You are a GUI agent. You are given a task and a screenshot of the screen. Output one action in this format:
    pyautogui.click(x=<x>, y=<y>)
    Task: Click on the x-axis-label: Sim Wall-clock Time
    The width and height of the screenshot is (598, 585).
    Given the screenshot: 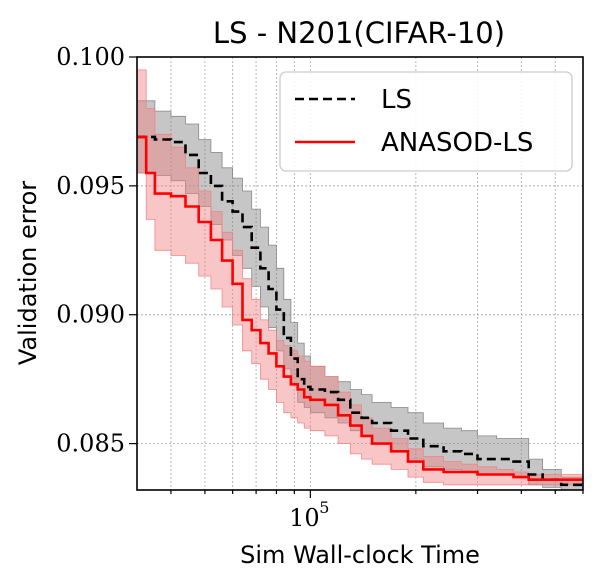 What is the action you would take?
    pyautogui.click(x=360, y=555)
    